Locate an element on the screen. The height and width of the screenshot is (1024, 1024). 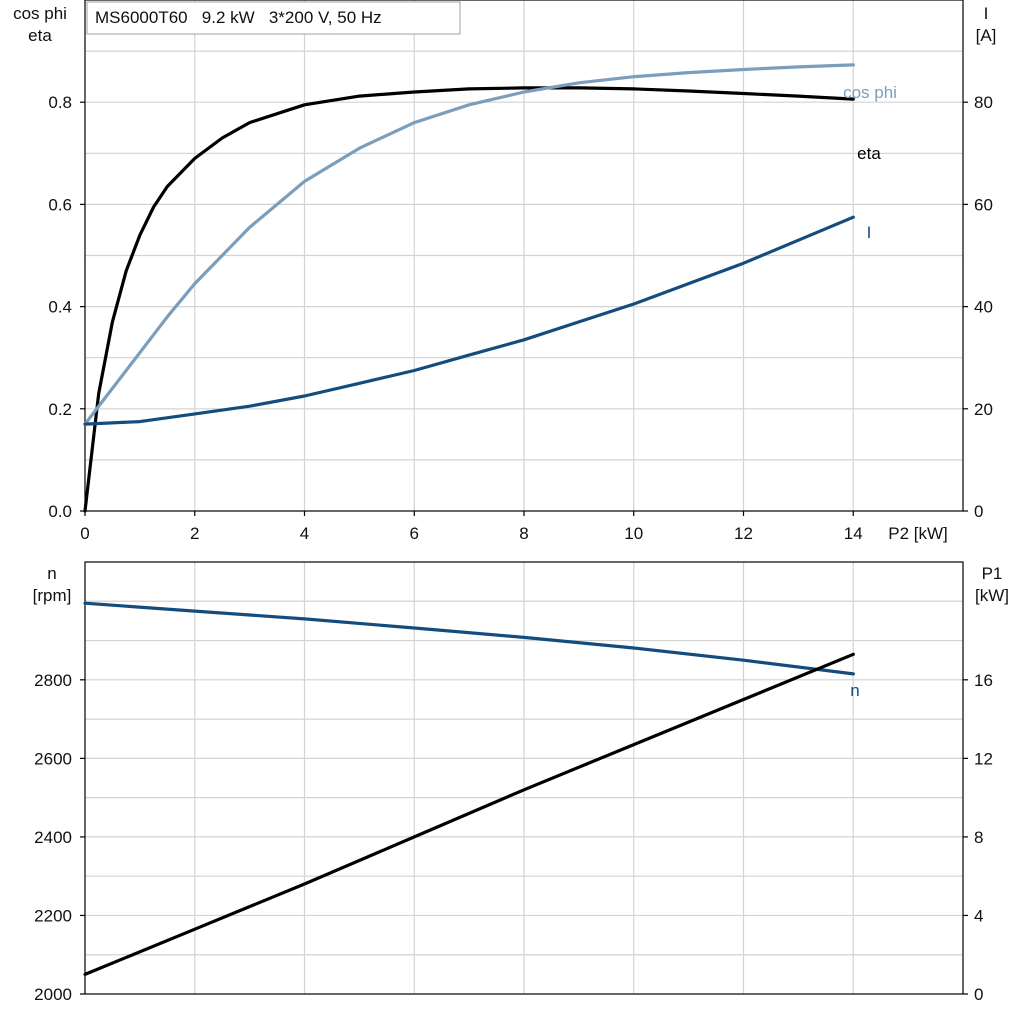
series-label-eta: eta is located at coordinates (869, 153).